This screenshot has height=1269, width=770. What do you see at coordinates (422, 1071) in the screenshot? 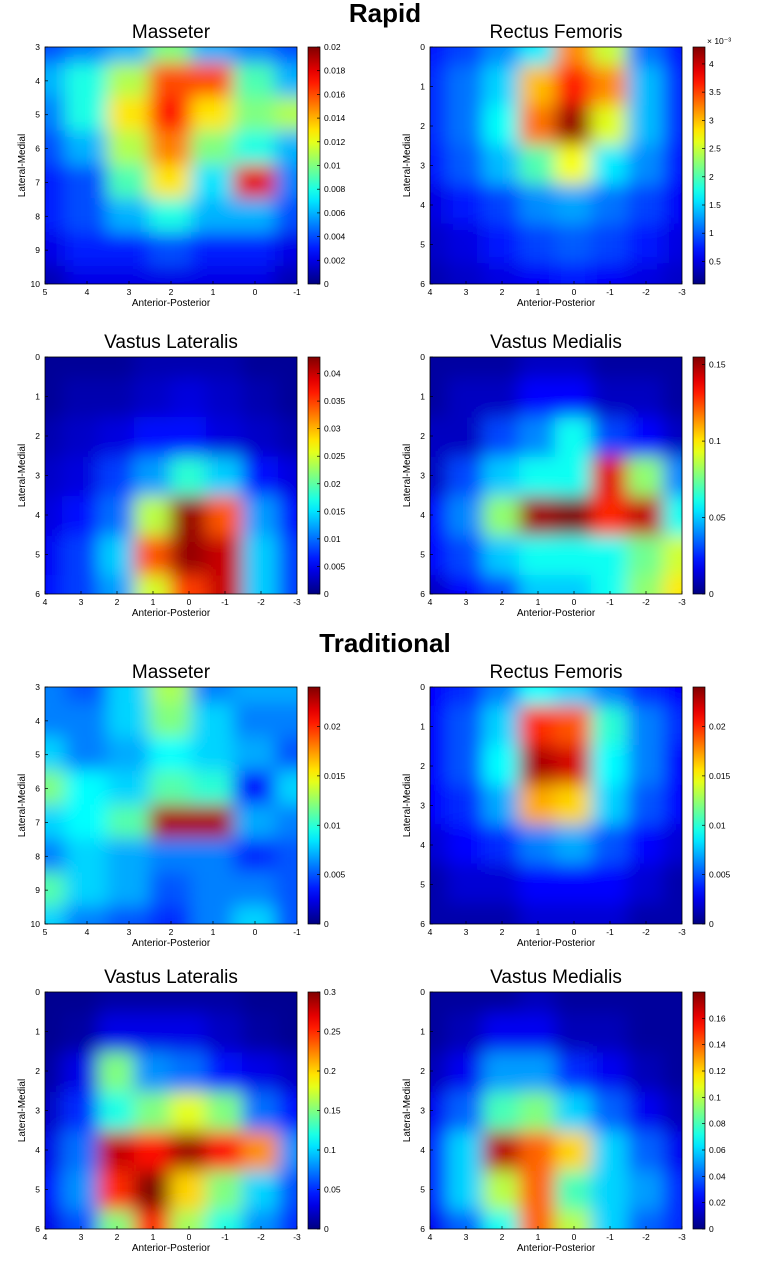
I see `y-tick-label: 2` at bounding box center [422, 1071].